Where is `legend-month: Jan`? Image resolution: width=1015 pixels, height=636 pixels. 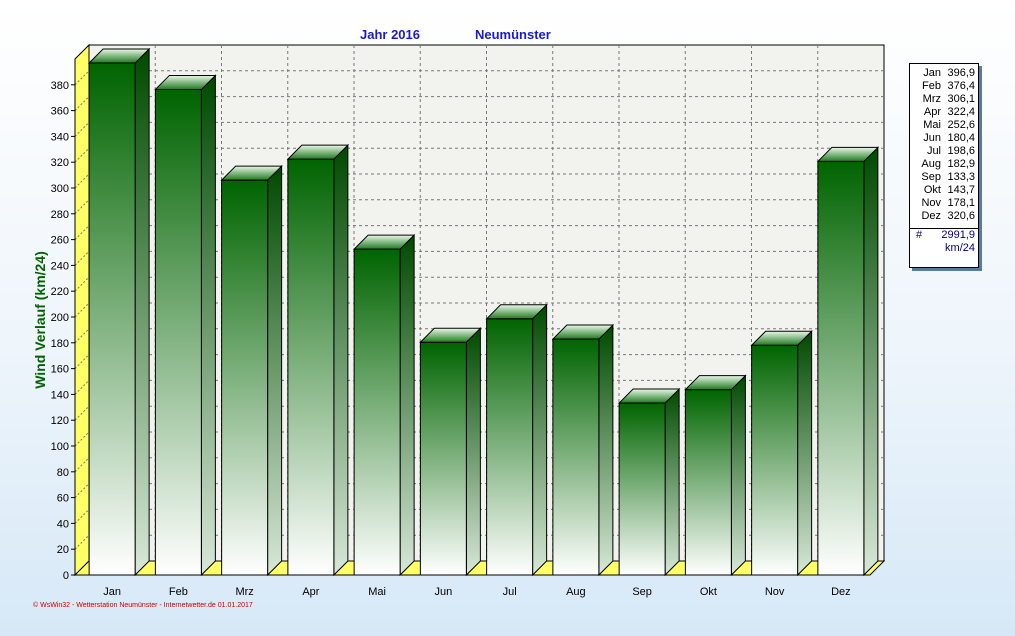
legend-month: Jan is located at coordinates (932, 73).